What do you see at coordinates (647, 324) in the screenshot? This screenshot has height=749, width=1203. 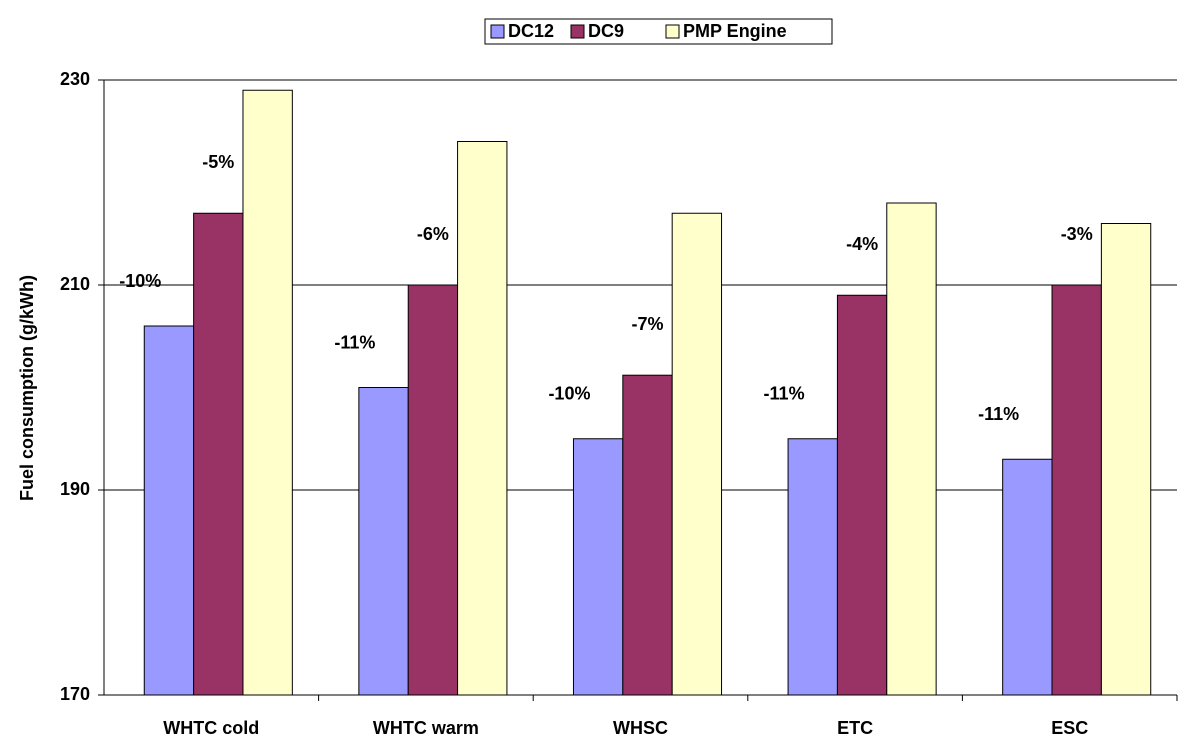 I see `annotation: -7%` at bounding box center [647, 324].